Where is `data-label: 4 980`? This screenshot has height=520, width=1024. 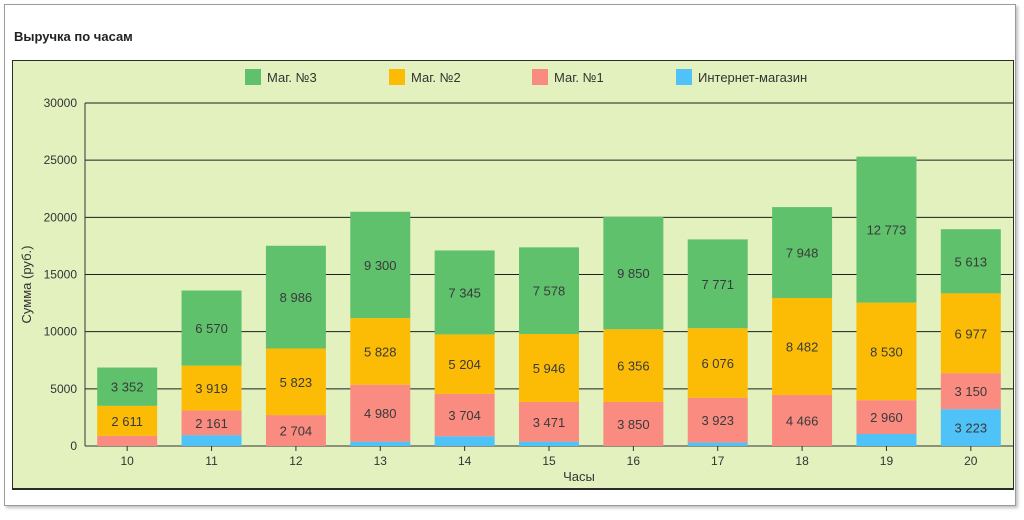
data-label: 4 980 is located at coordinates (380, 413).